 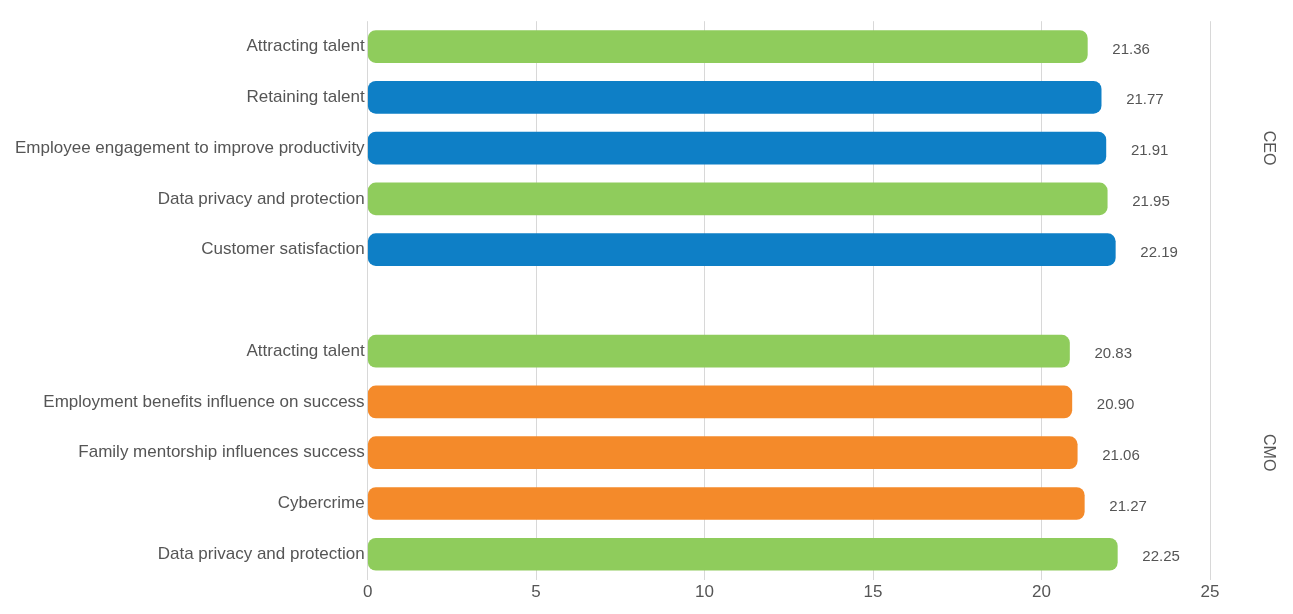 I want to click on y-tick-label: Customer satisfaction, so click(x=283, y=249).